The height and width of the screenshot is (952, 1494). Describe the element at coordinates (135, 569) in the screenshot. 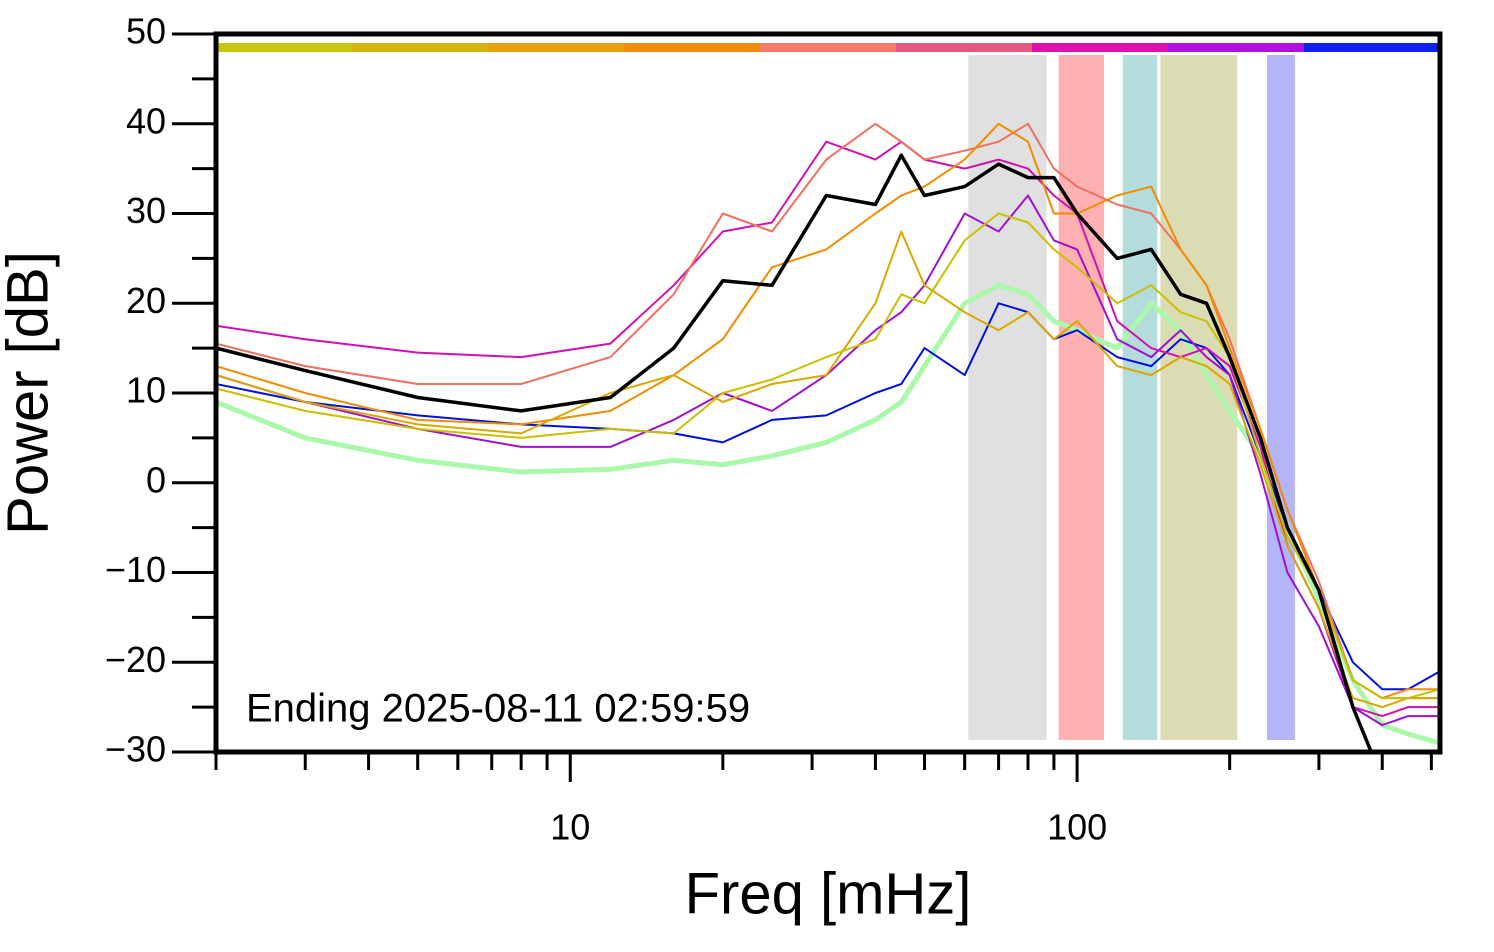

I see `y-tick-label: −10` at that location.